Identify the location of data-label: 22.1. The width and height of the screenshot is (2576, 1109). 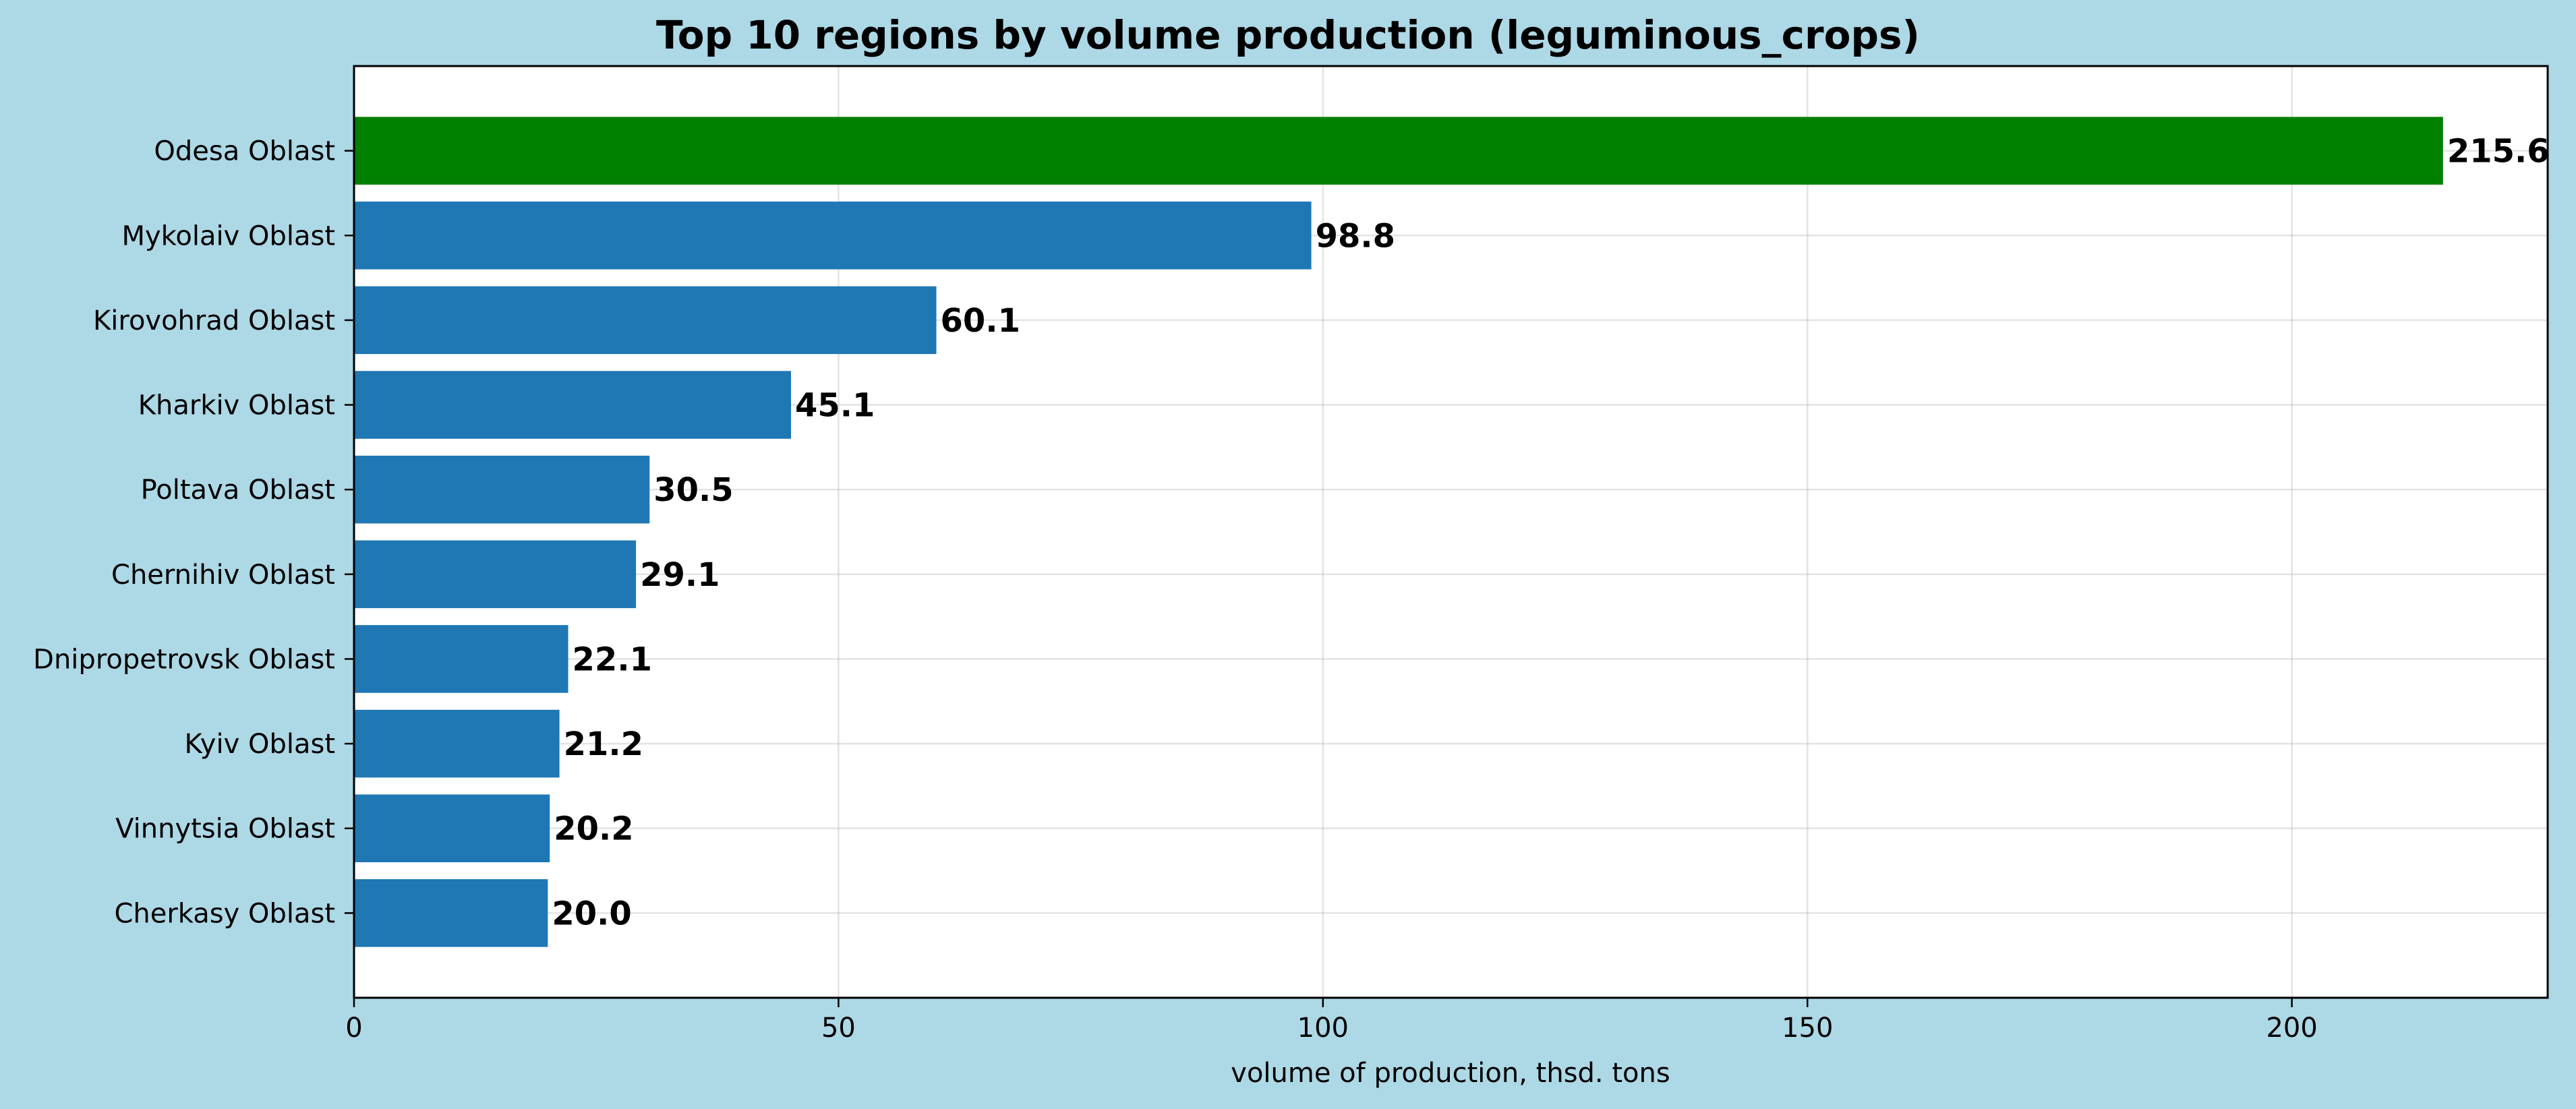
(612, 659).